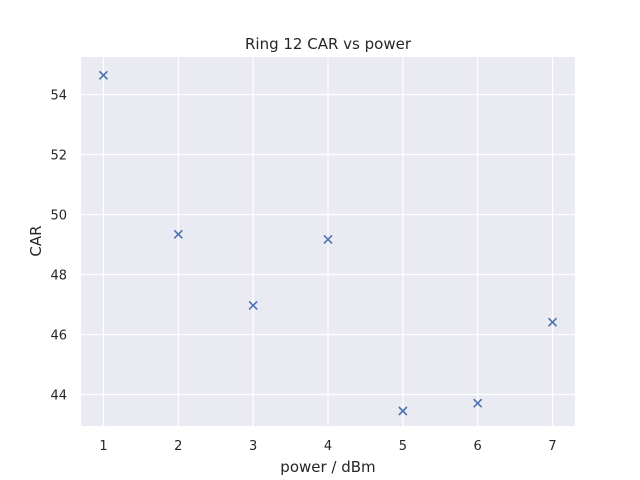 The height and width of the screenshot is (480, 640). What do you see at coordinates (403, 446) in the screenshot?
I see `x-tick-label: 5` at bounding box center [403, 446].